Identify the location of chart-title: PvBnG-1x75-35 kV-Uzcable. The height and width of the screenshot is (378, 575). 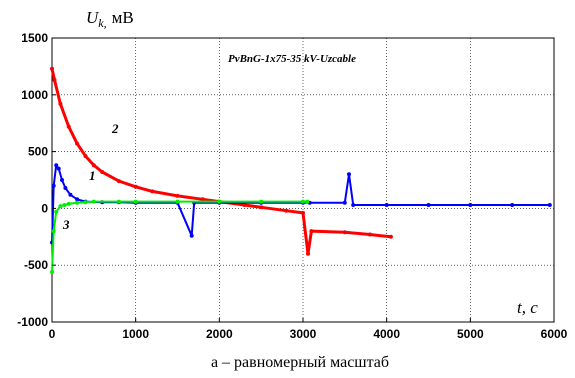
(292, 59).